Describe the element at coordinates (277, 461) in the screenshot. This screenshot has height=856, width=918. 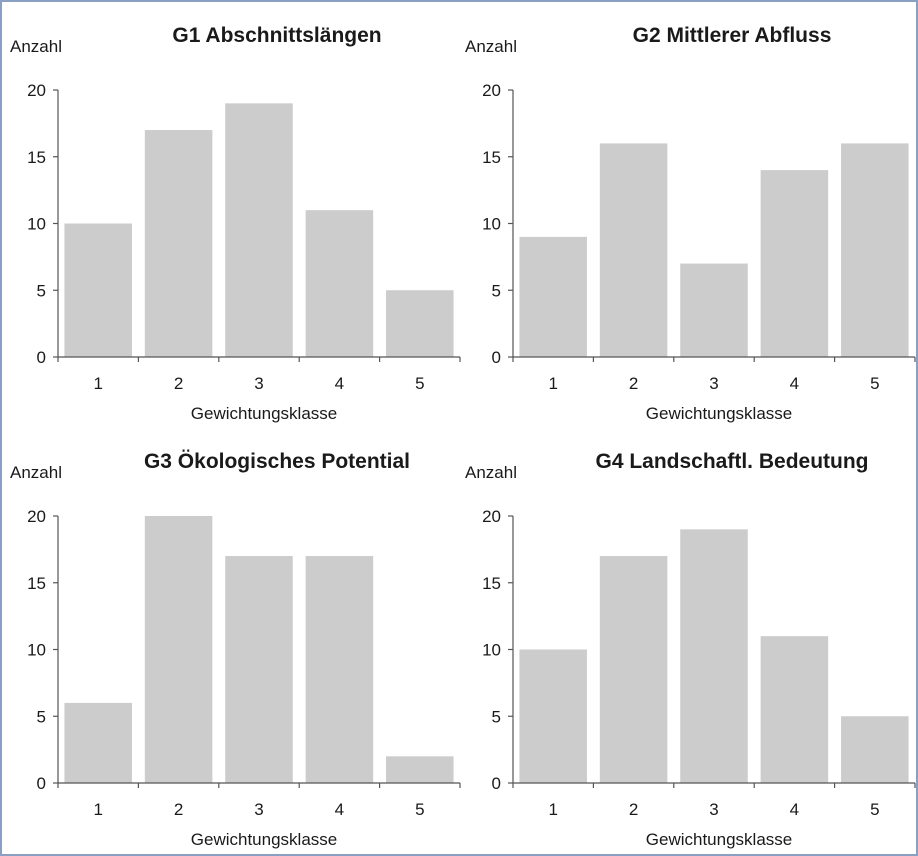
I see `chart-title: G3 Ökologisches Potential` at that location.